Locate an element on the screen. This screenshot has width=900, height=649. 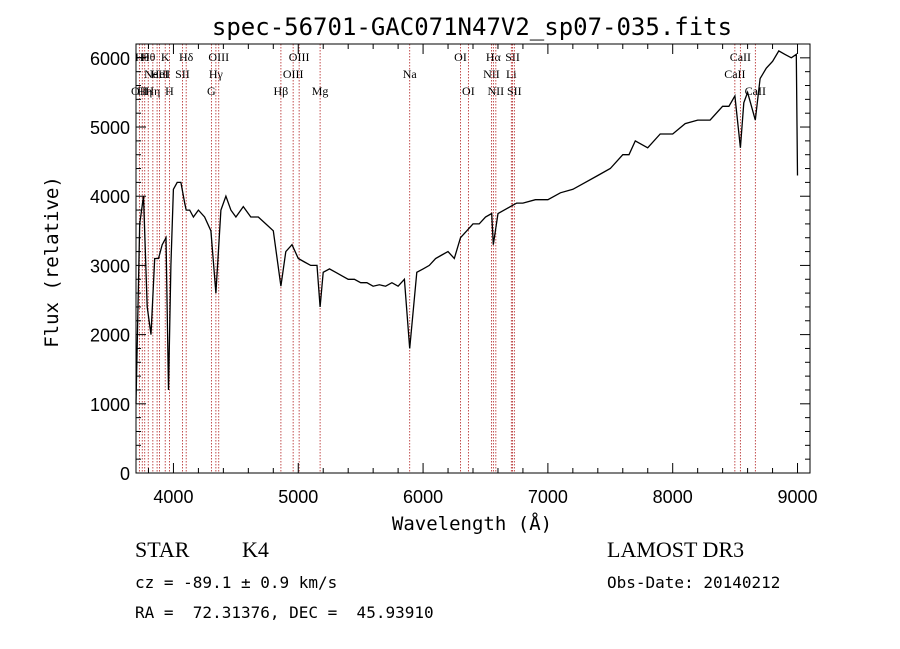
x-tick-label: 4000 is located at coordinates (173, 497).